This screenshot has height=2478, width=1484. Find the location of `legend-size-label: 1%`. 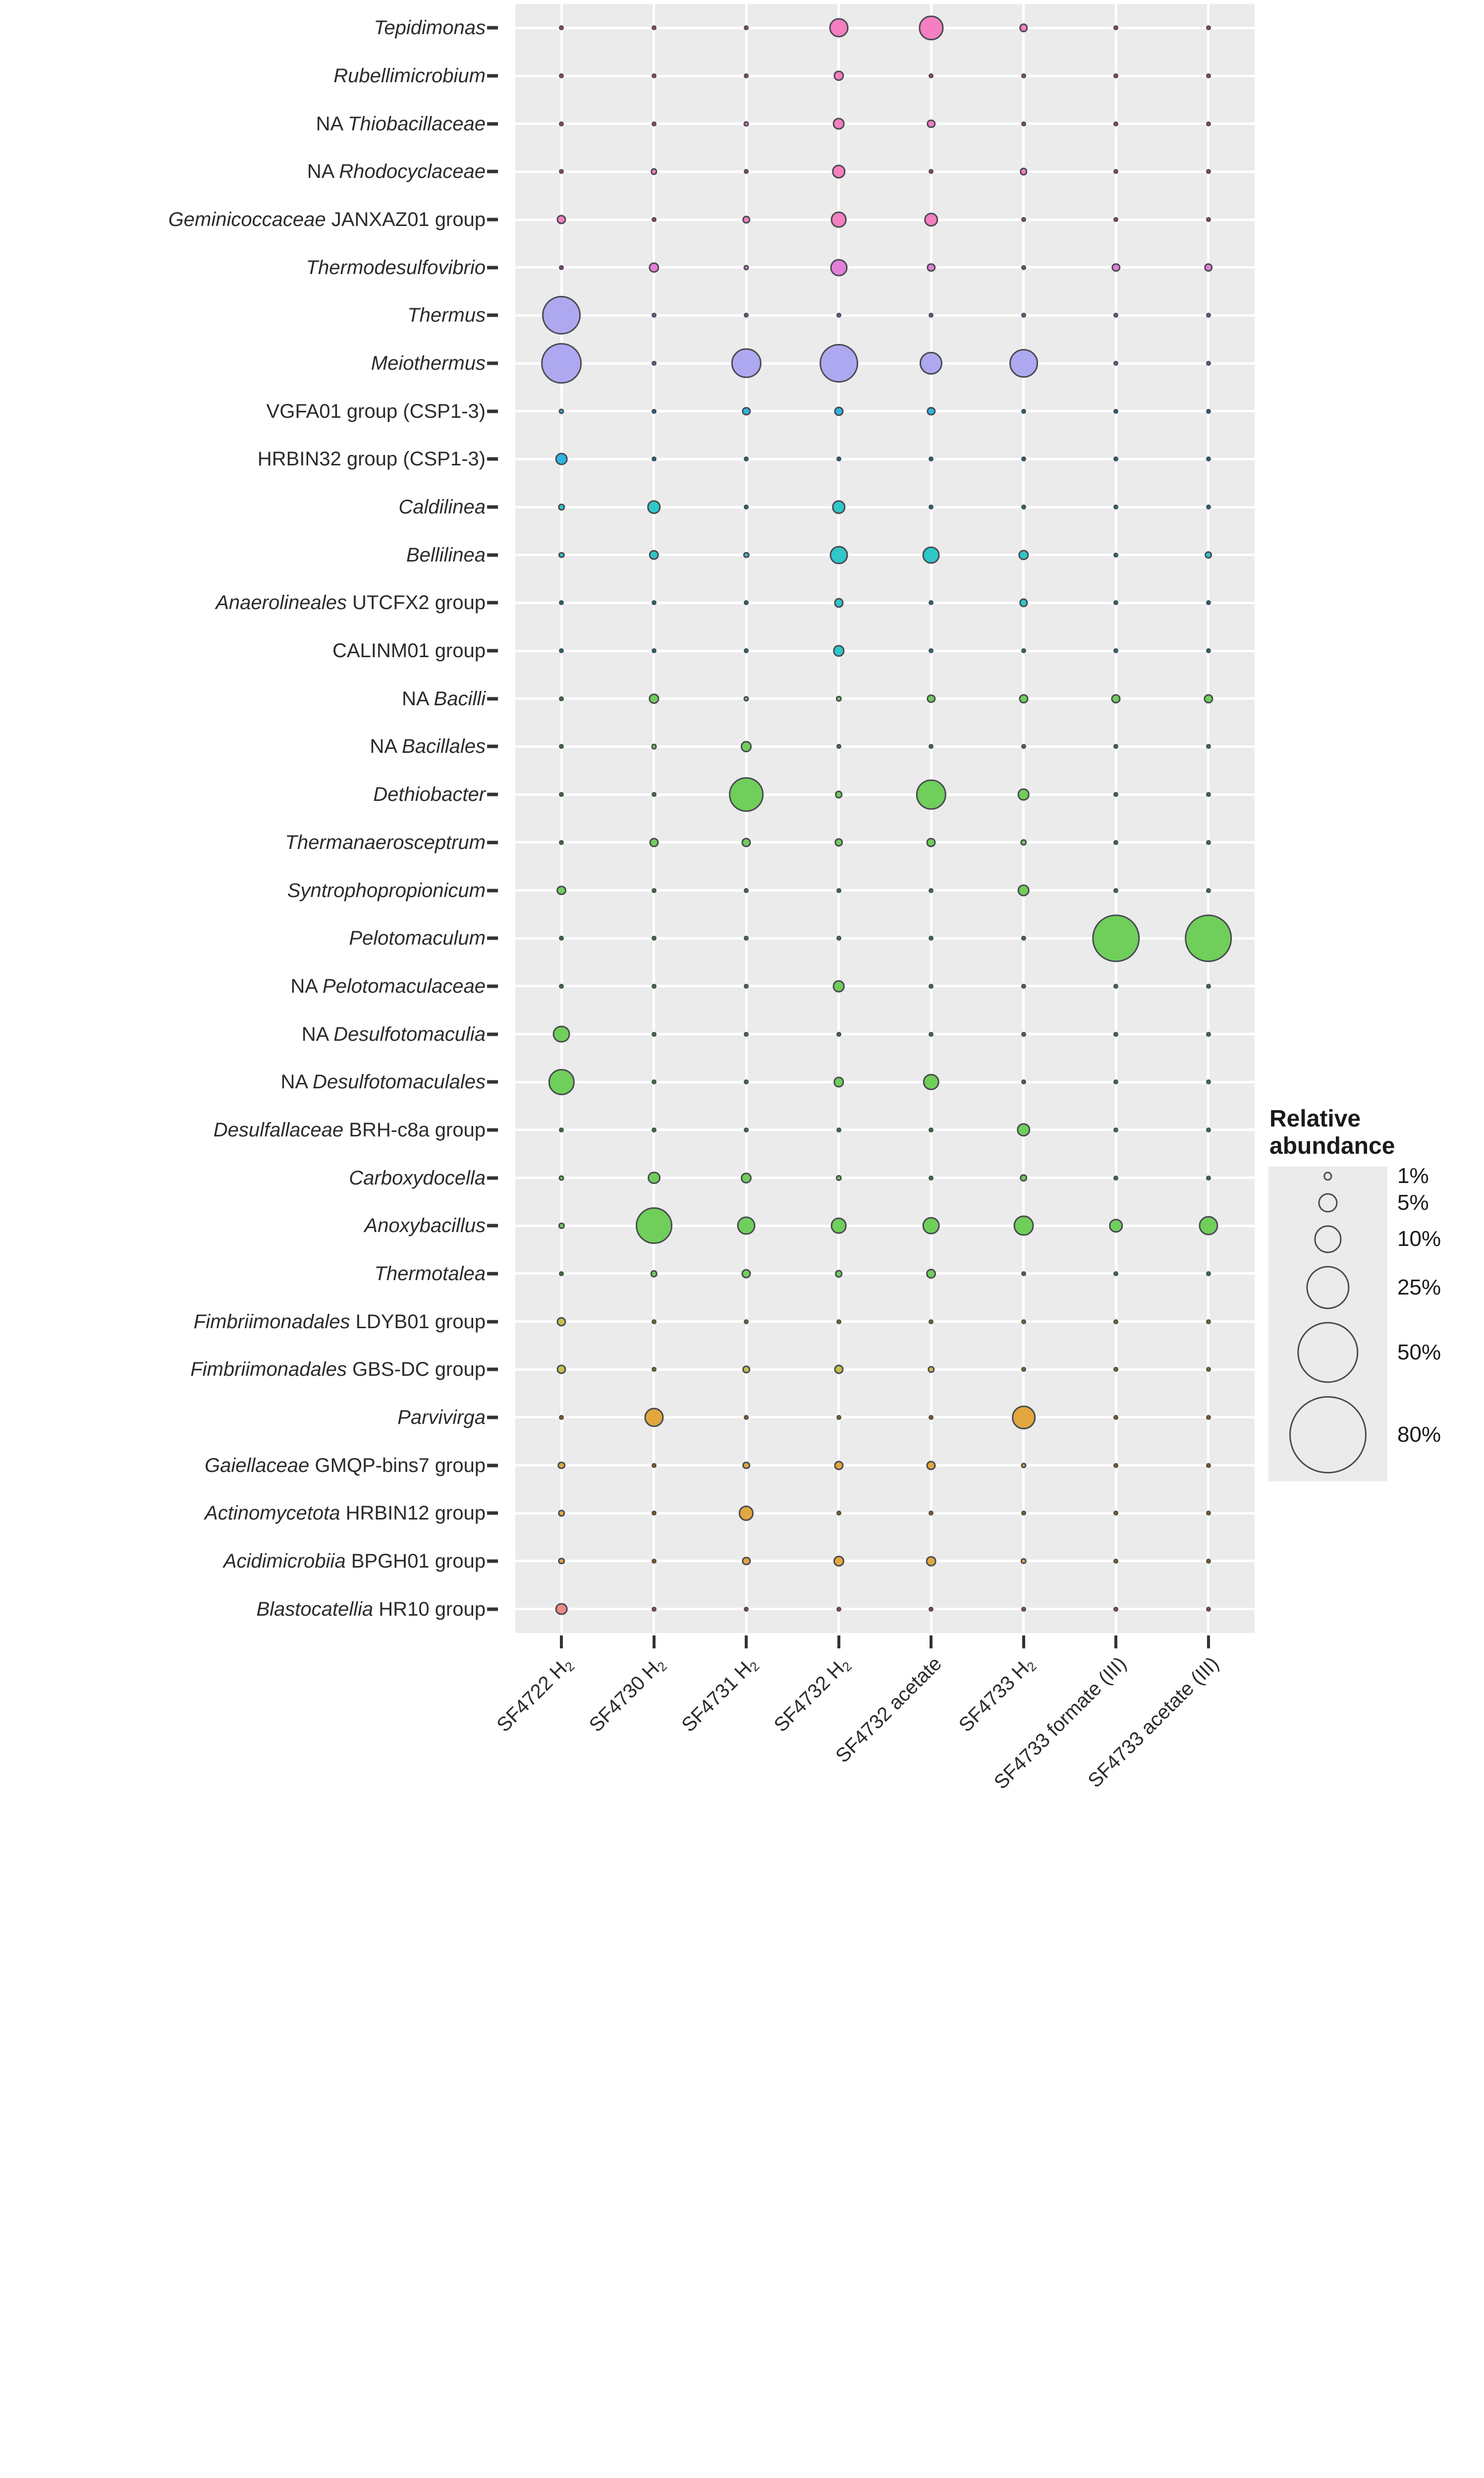

legend-size-label: 1% is located at coordinates (1413, 1176).